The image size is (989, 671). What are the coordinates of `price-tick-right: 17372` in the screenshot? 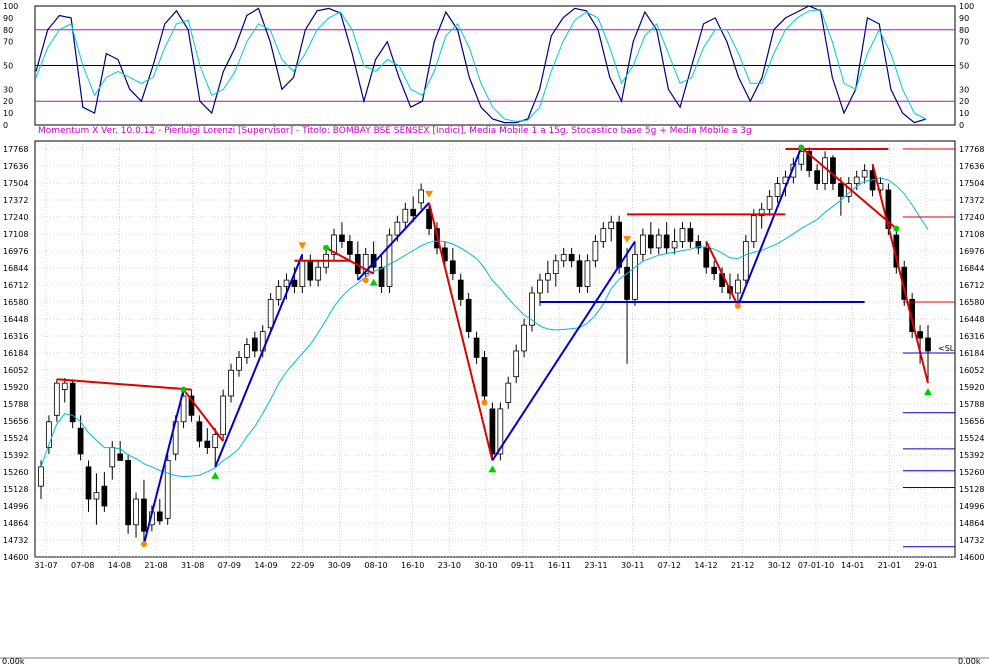 It's located at (971, 200).